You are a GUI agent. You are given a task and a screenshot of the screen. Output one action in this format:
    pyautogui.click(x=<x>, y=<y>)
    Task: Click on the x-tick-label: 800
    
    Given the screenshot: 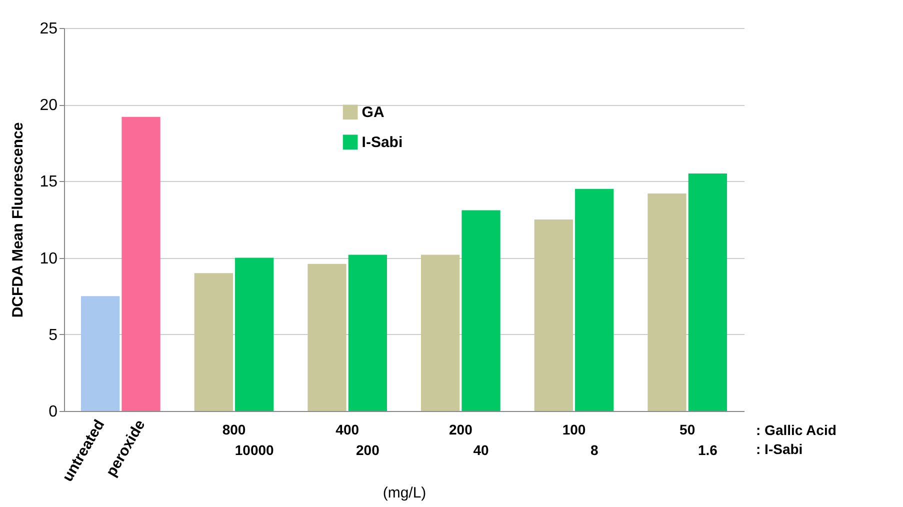 What is the action you would take?
    pyautogui.click(x=234, y=430)
    